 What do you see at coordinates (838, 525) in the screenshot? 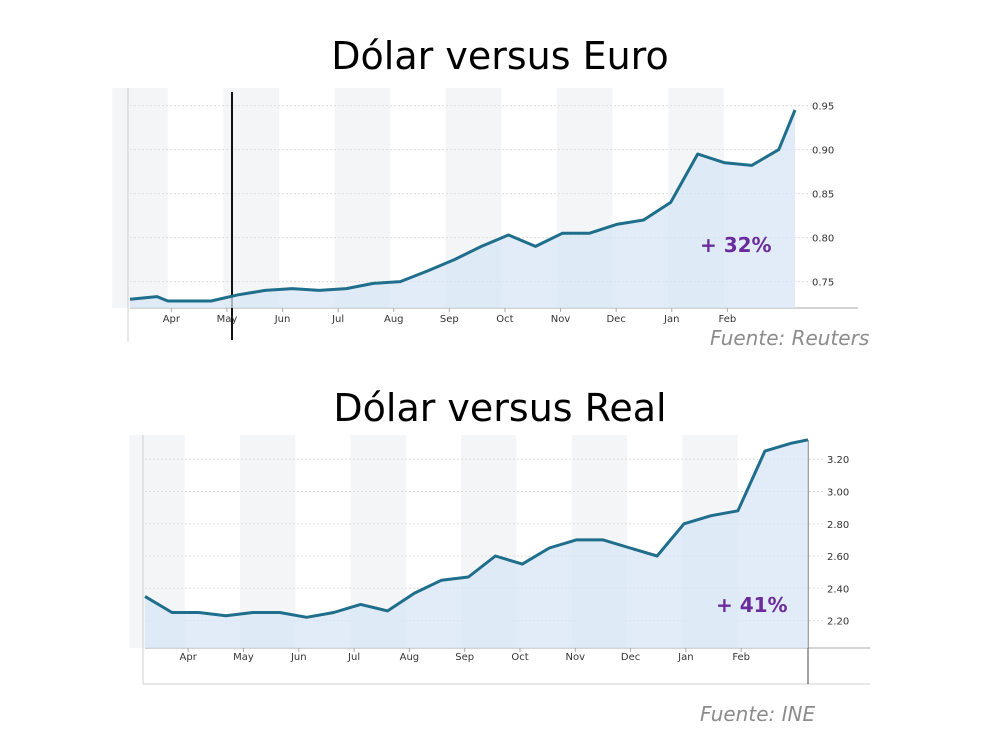
I see `y-tick-label: 2.80` at bounding box center [838, 525].